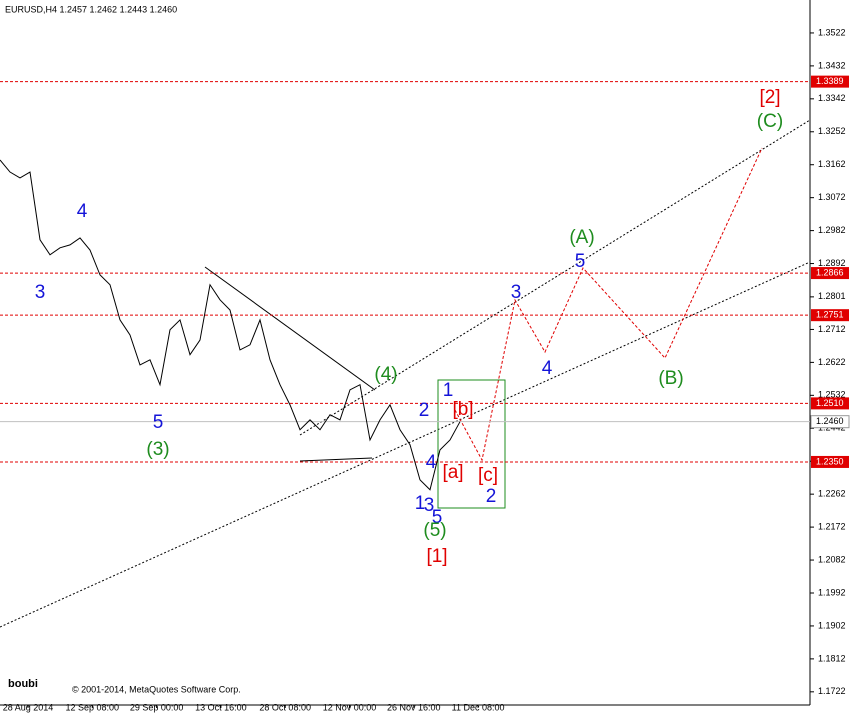  I want to click on level-label: 1.2866, so click(830, 272).